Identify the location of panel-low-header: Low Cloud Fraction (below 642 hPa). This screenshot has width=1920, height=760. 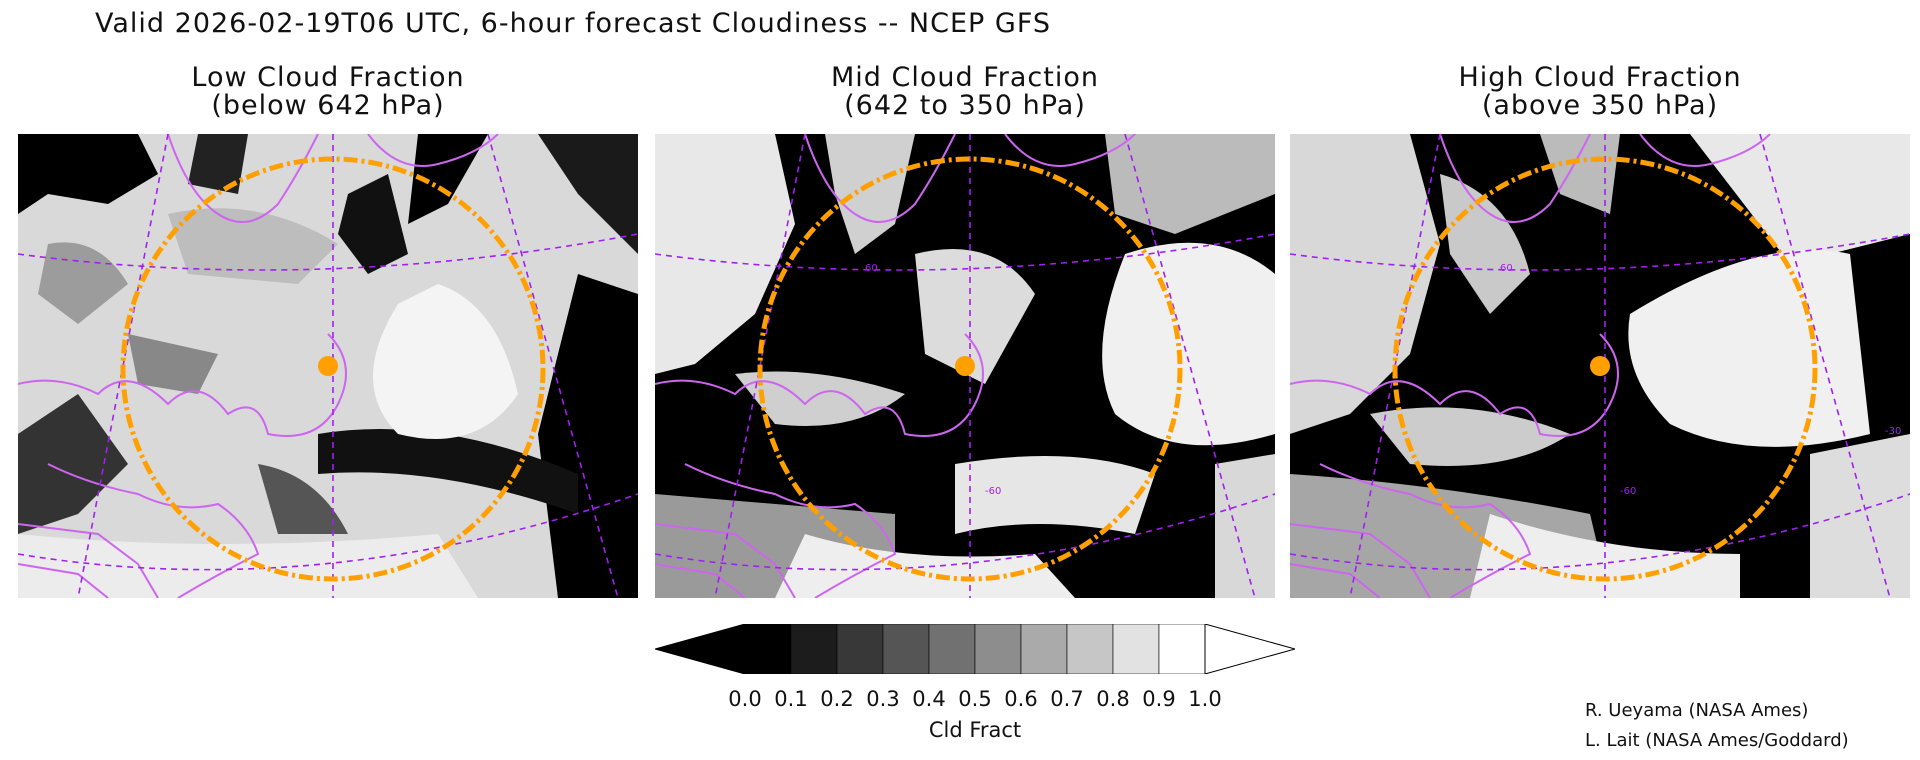
(328, 92).